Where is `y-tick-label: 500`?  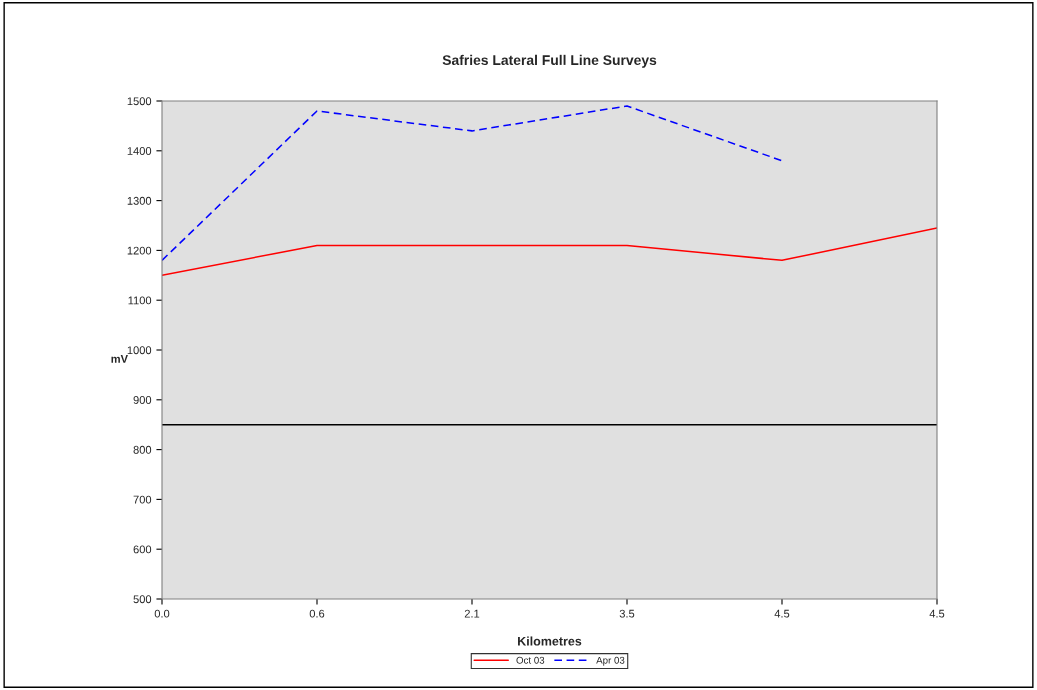
y-tick-label: 500 is located at coordinates (142, 599).